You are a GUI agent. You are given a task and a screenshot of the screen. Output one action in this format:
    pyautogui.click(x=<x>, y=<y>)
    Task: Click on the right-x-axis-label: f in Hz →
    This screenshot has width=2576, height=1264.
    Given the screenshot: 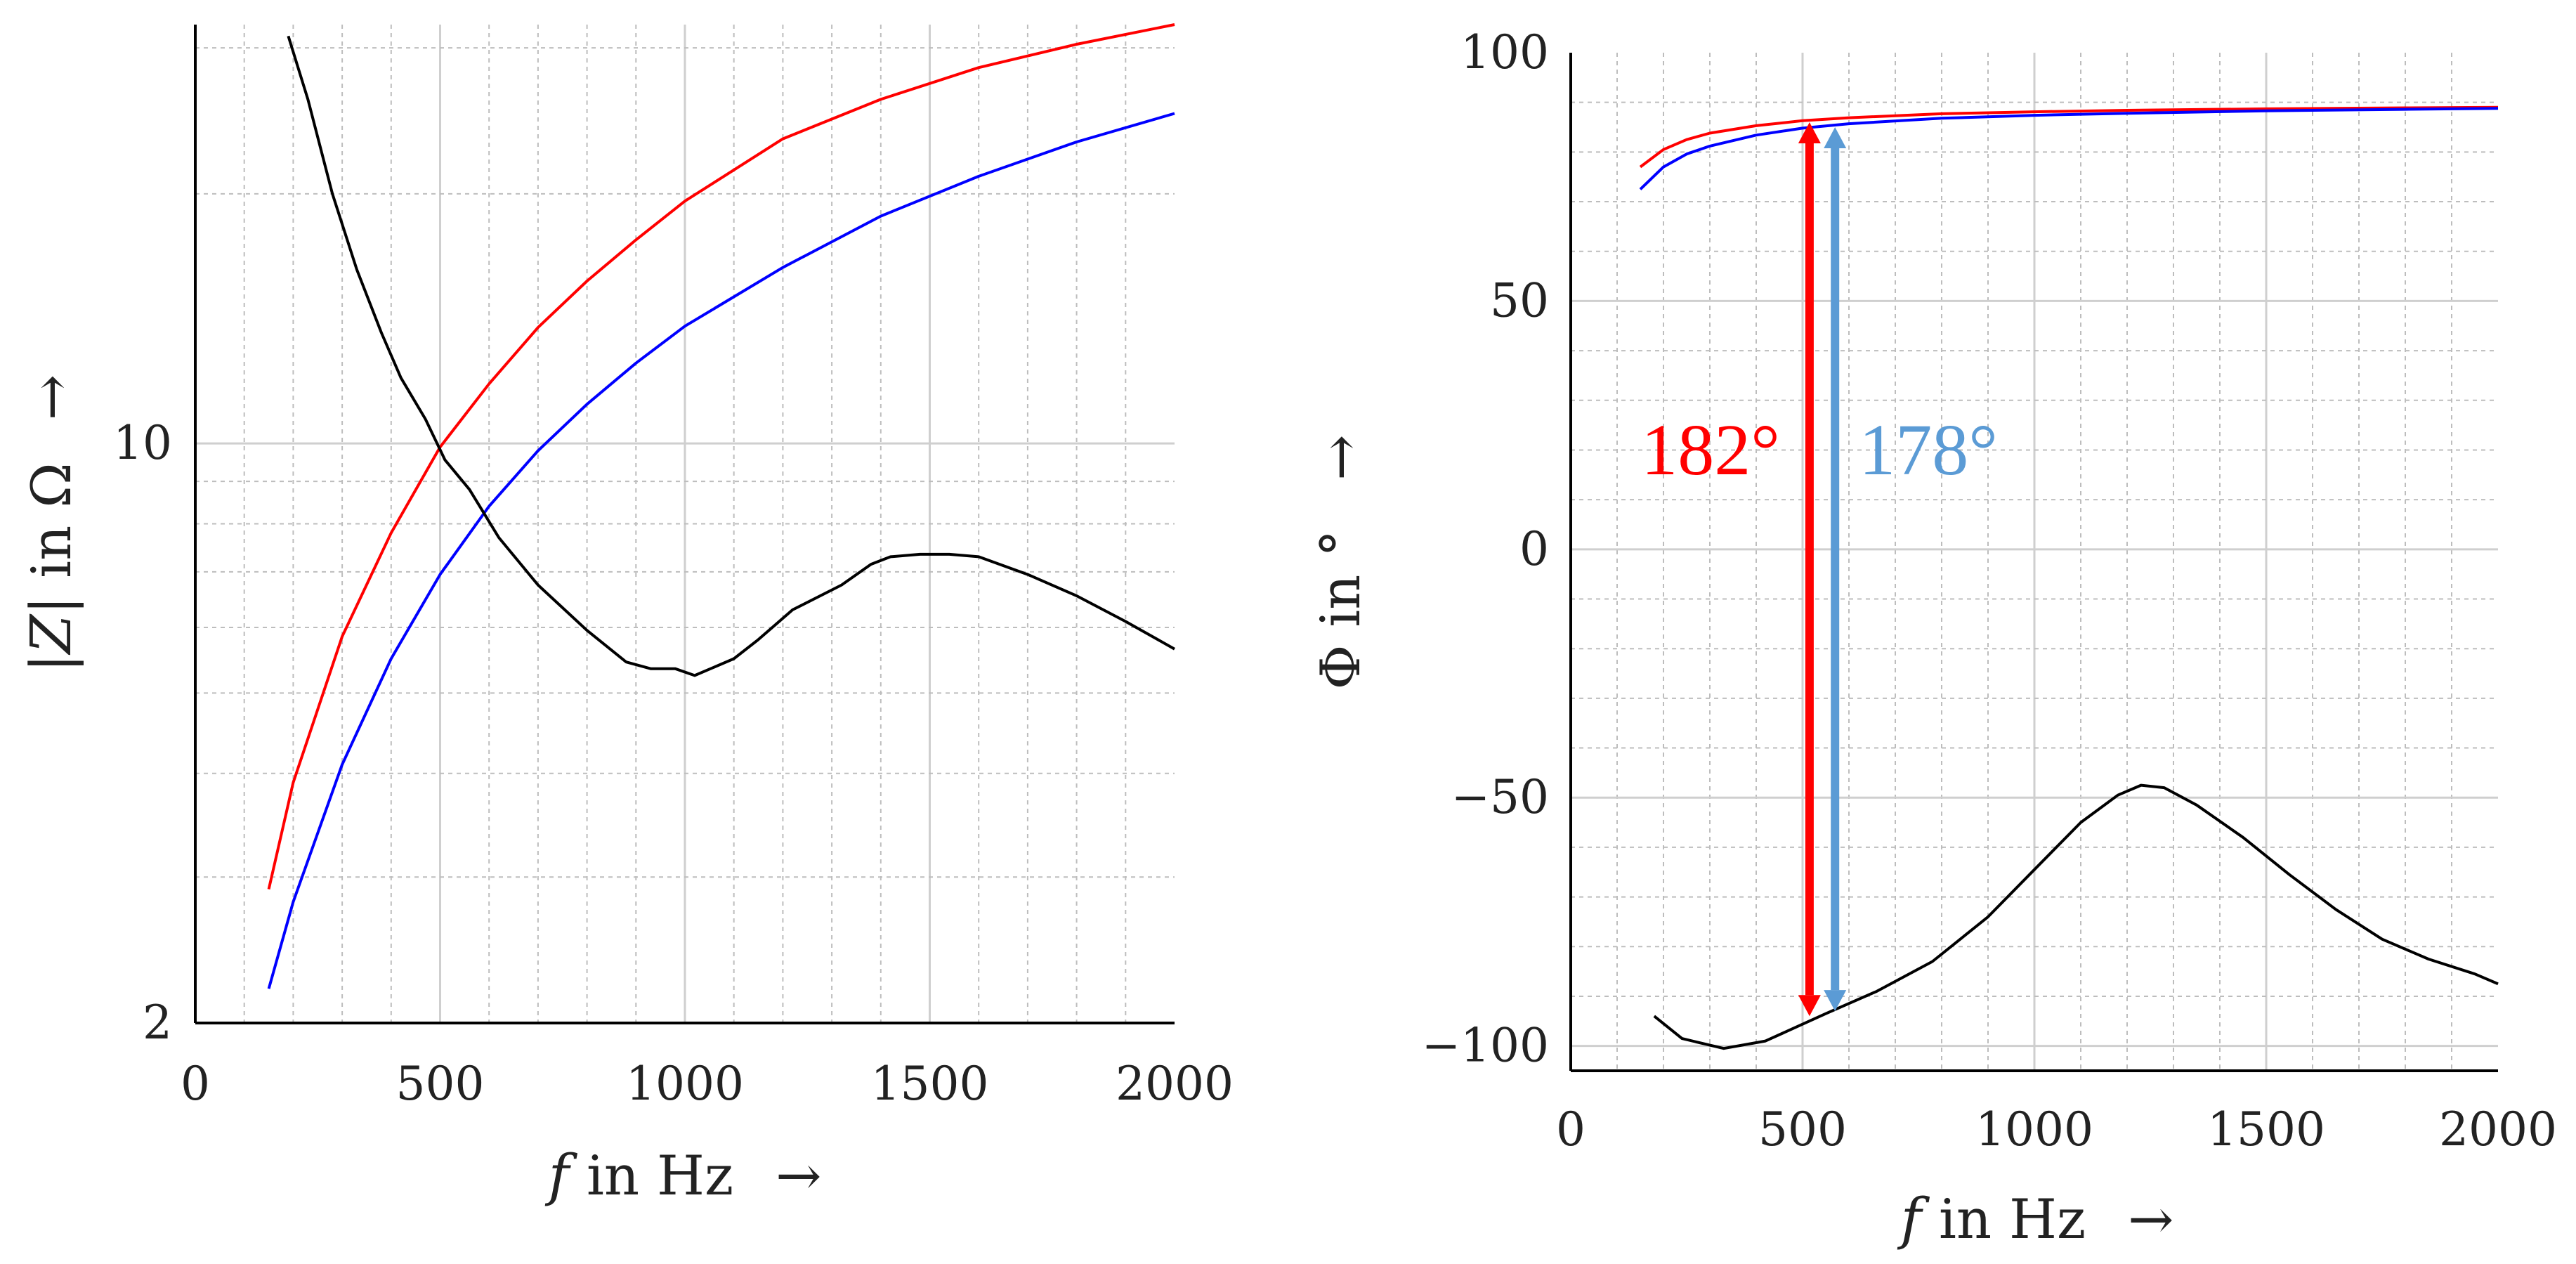 What is the action you would take?
    pyautogui.click(x=2036, y=1218)
    